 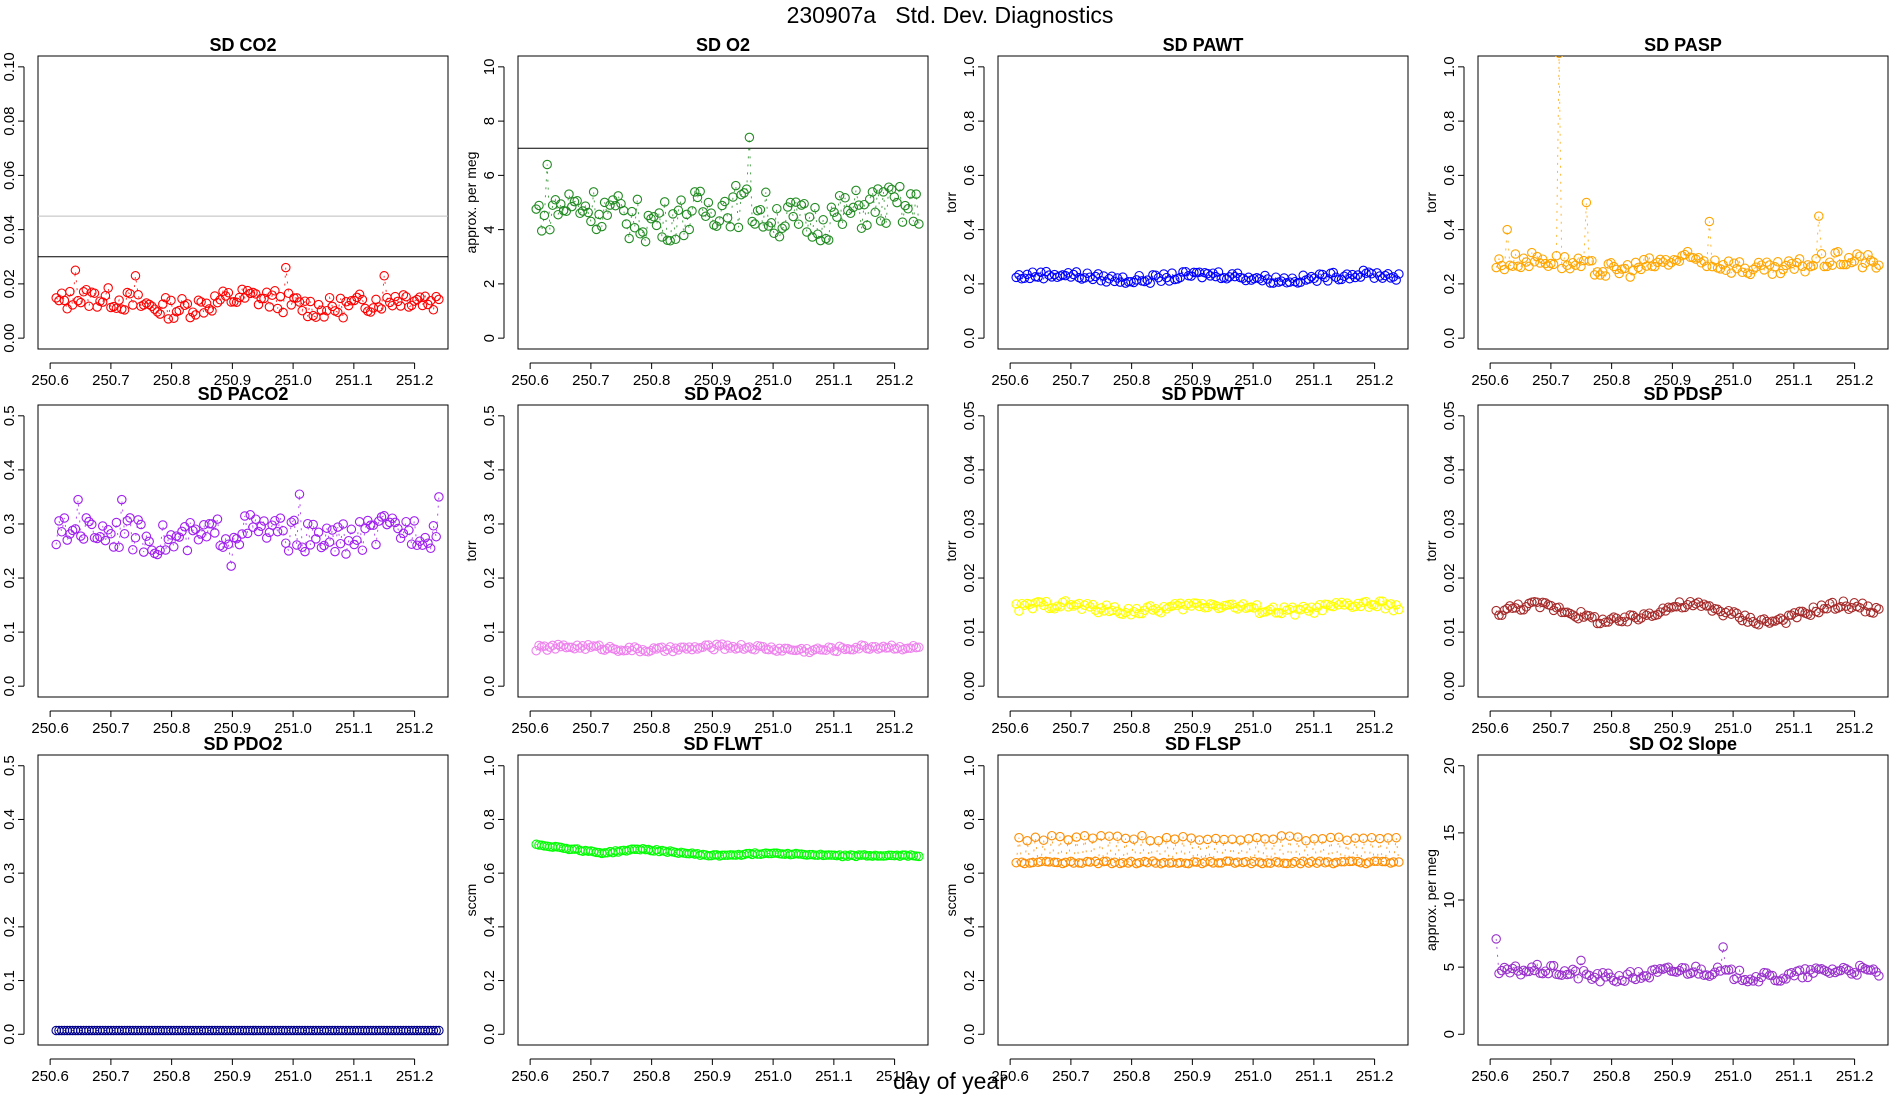 I want to click on y-tick-label: 0.6, so click(x=969, y=873).